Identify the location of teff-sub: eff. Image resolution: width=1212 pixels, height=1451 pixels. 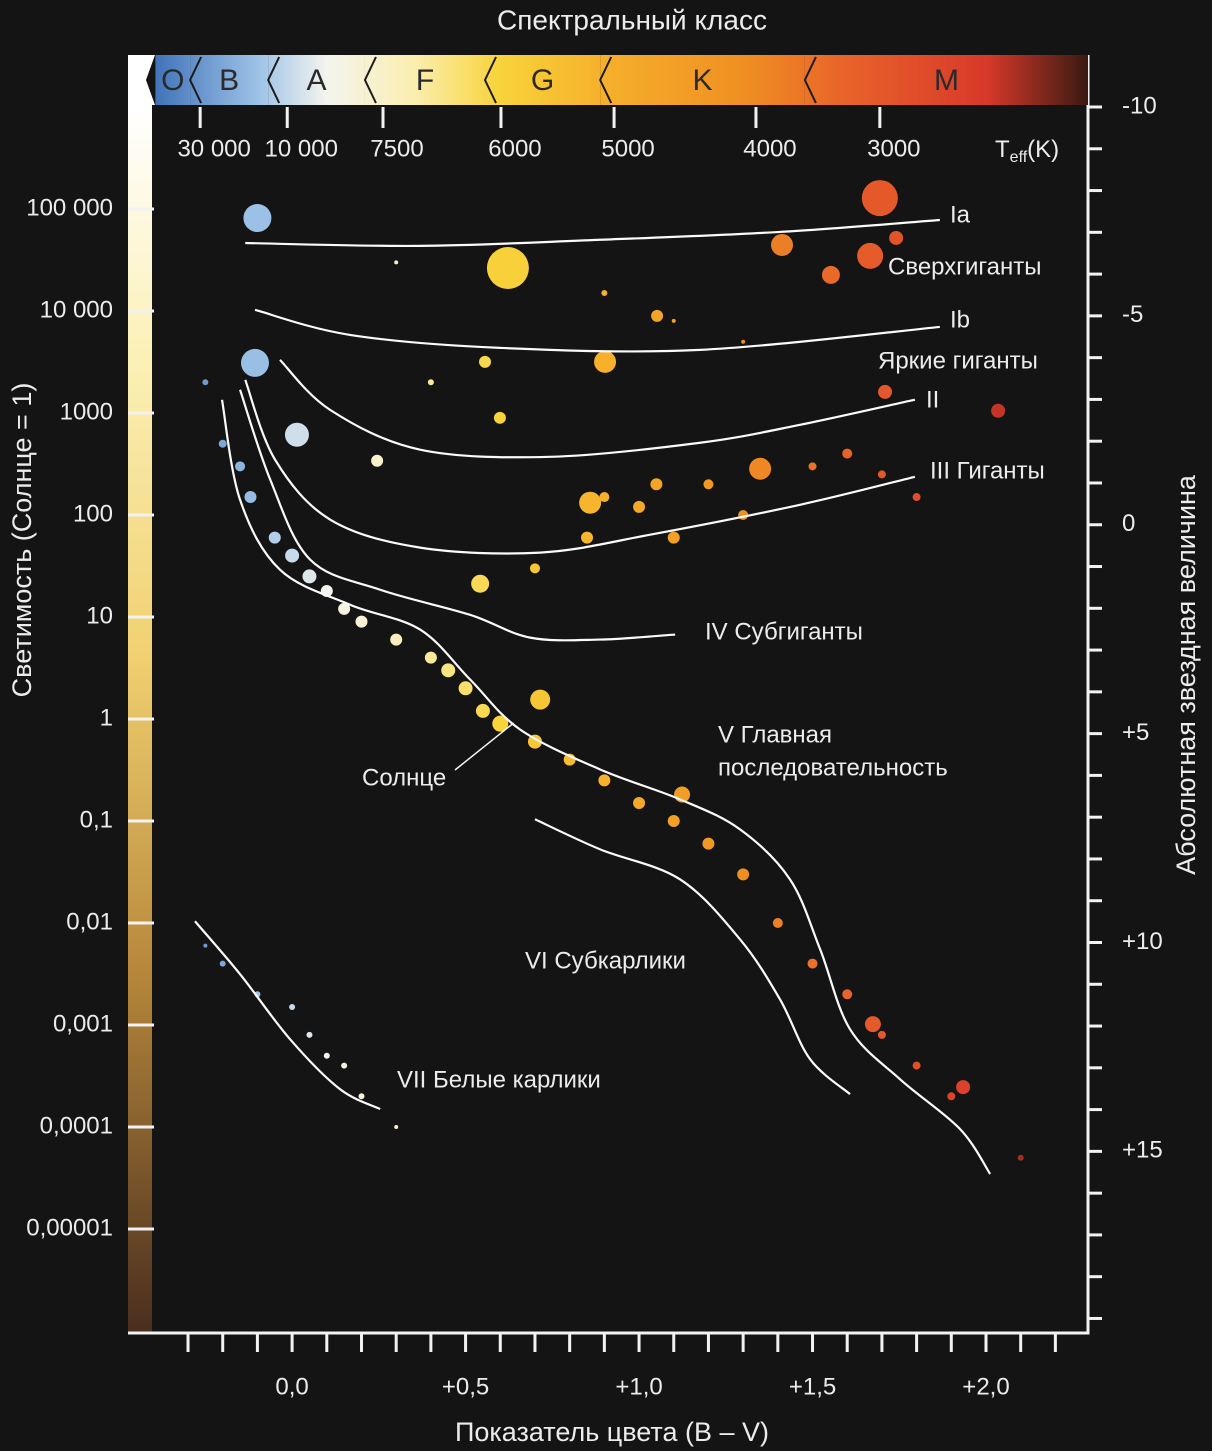
(1019, 157).